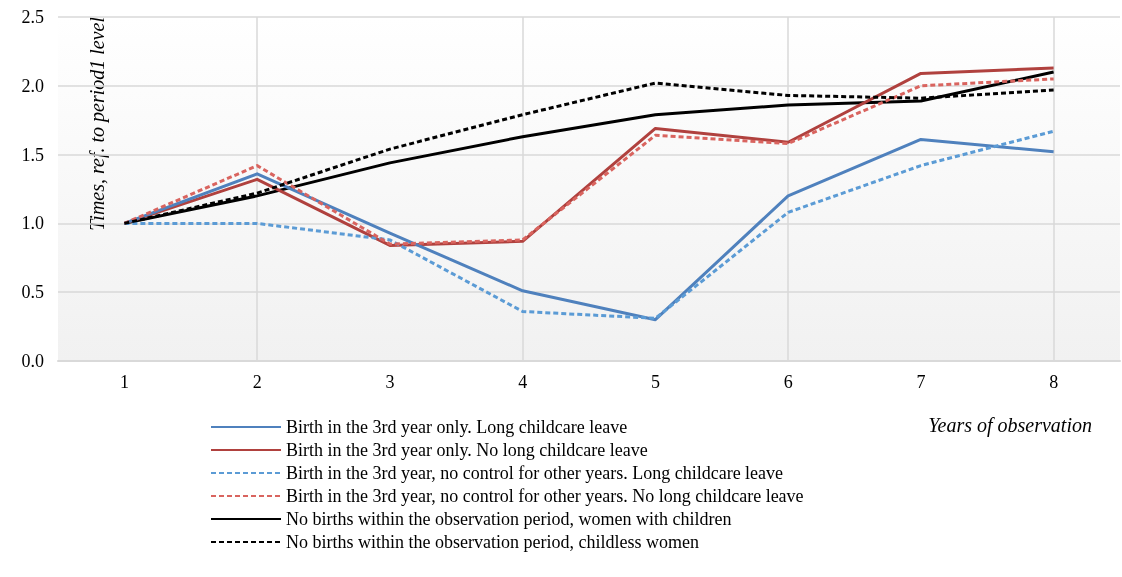  I want to click on y-axis-title: Times, ref. to period1 level, so click(97, 123).